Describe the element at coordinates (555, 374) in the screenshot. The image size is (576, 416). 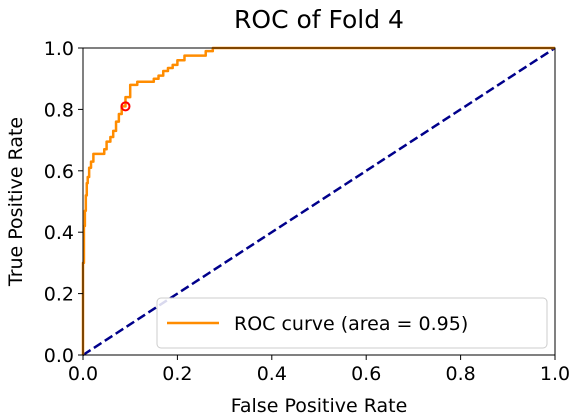
I see `x-tick-label: 1.0` at that location.